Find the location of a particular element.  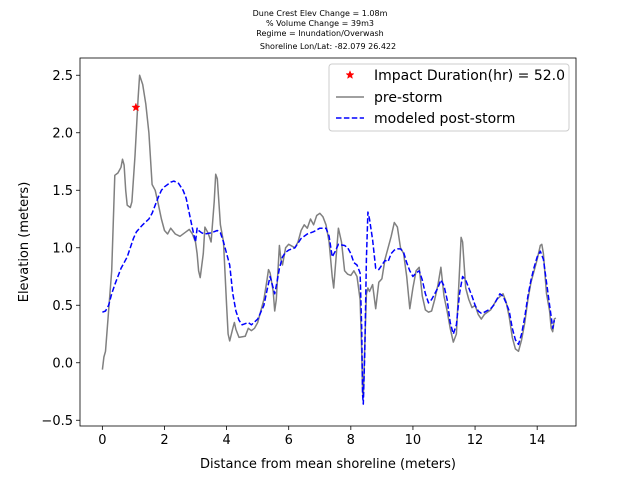

x-tick-label: 14 is located at coordinates (537, 440).